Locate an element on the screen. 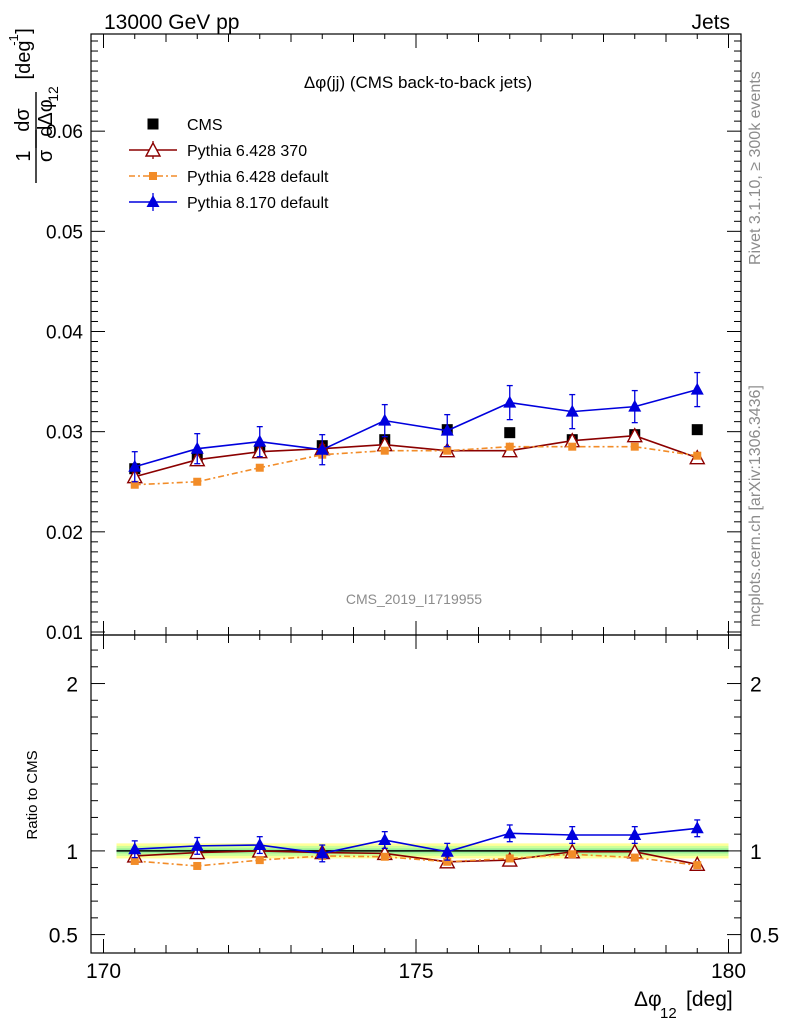 The height and width of the screenshot is (1024, 786). legend-label: CMS is located at coordinates (205, 125).